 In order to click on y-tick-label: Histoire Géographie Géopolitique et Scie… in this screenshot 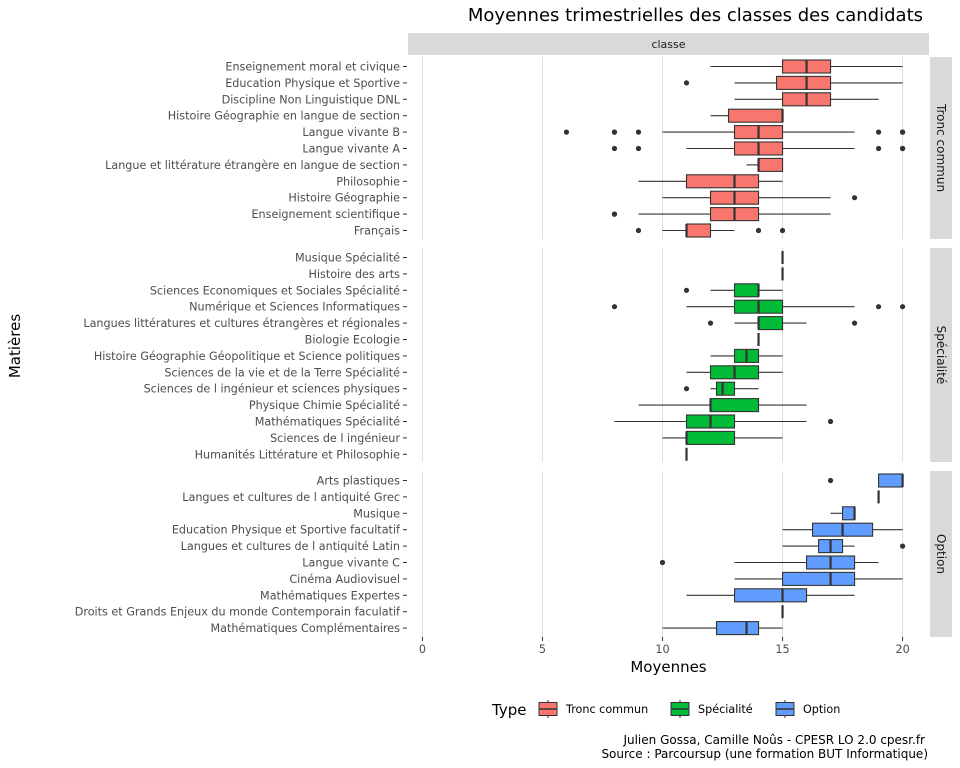, I will do `click(247, 356)`.